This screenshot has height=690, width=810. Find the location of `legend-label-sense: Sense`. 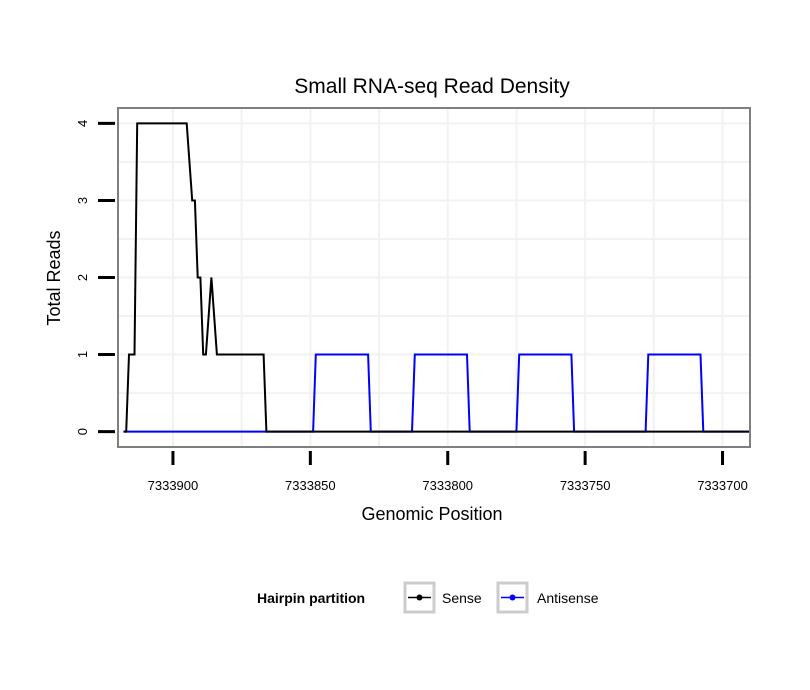

legend-label-sense: Sense is located at coordinates (462, 598).